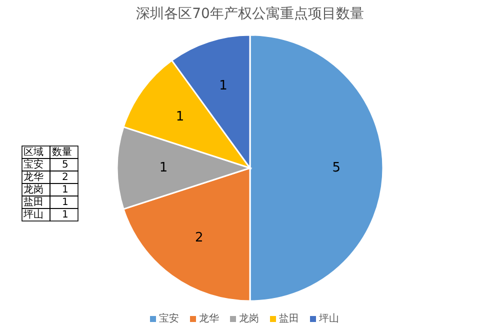  What do you see at coordinates (33, 214) in the screenshot?
I see `category-label: 坪山` at bounding box center [33, 214].